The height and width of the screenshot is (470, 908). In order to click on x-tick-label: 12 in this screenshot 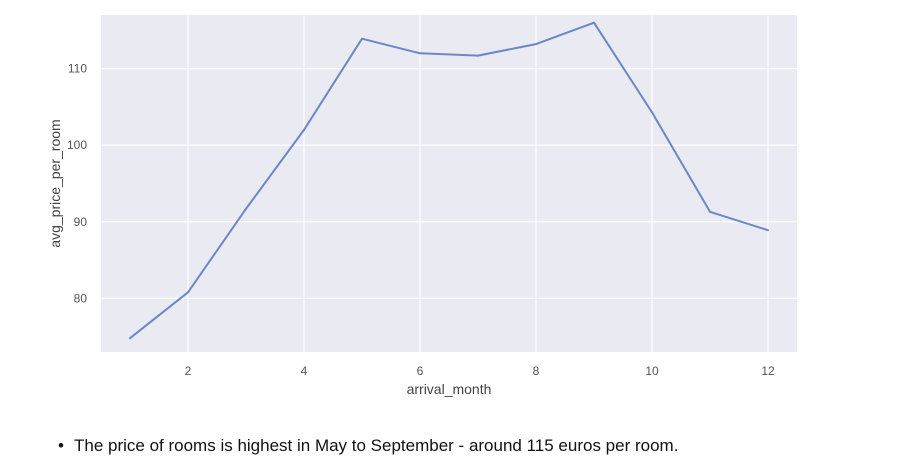, I will do `click(768, 371)`.